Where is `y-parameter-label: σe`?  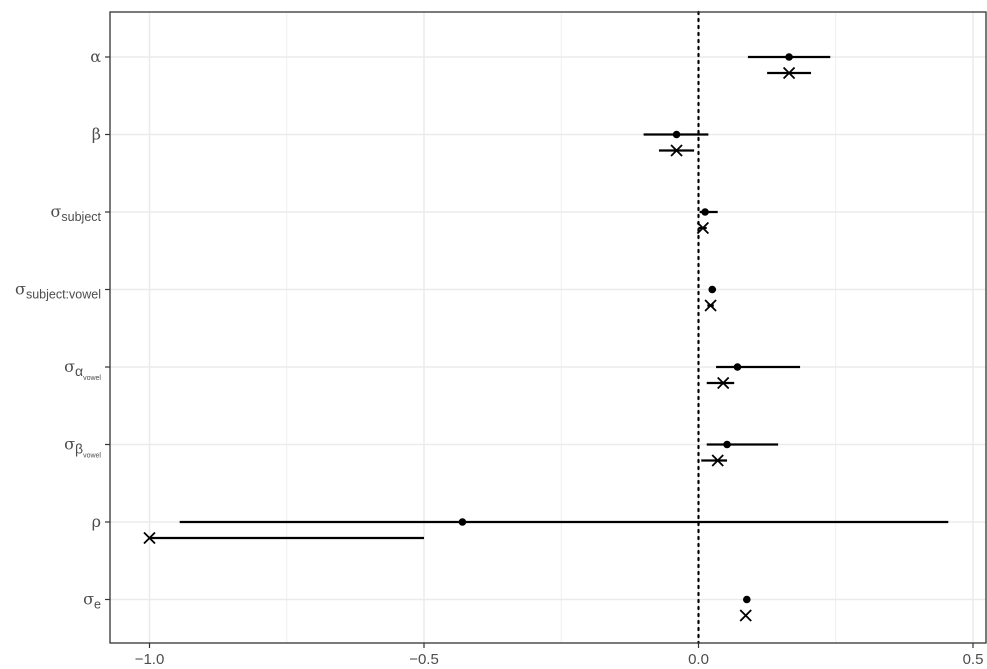 y-parameter-label: σe is located at coordinates (92, 601).